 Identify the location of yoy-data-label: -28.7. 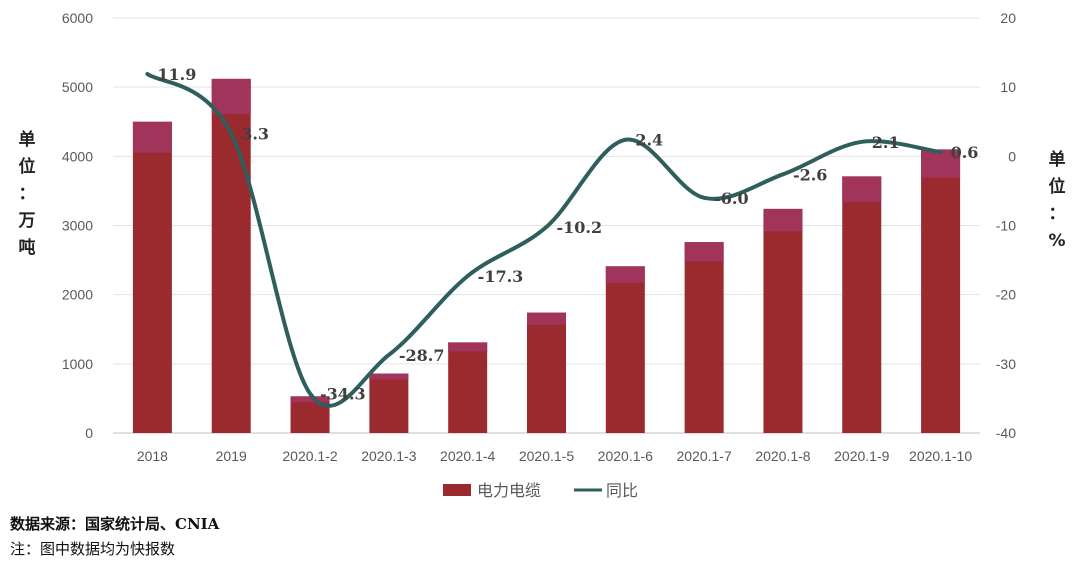
(422, 355).